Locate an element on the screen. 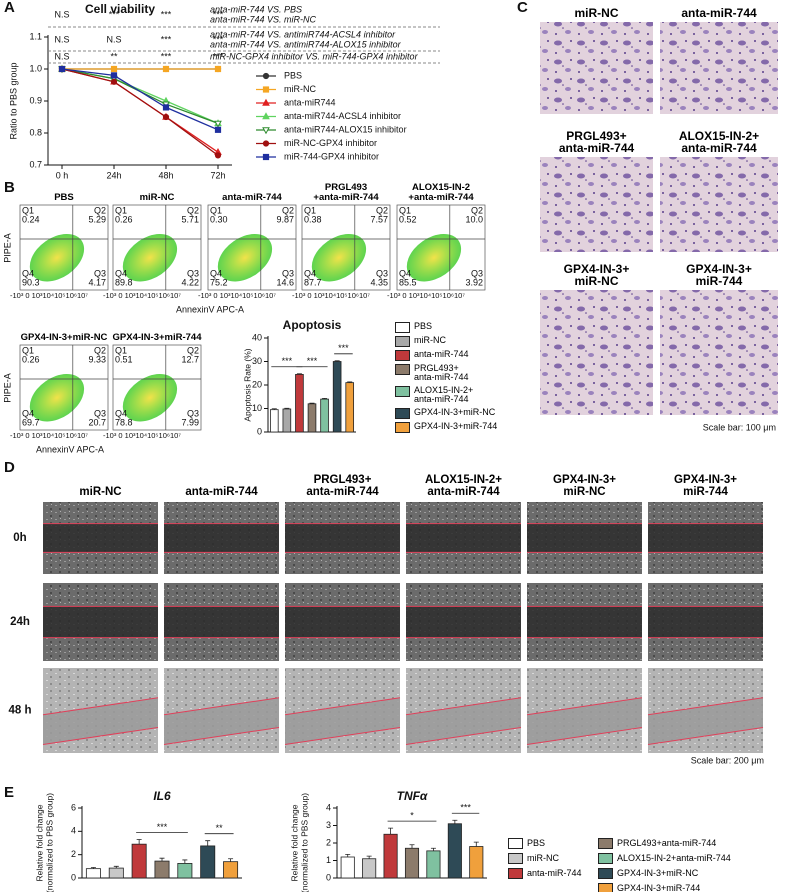 The height and width of the screenshot is (892, 789). column-label: GPX4-IN-3+ miR-744 is located at coordinates (705, 485).